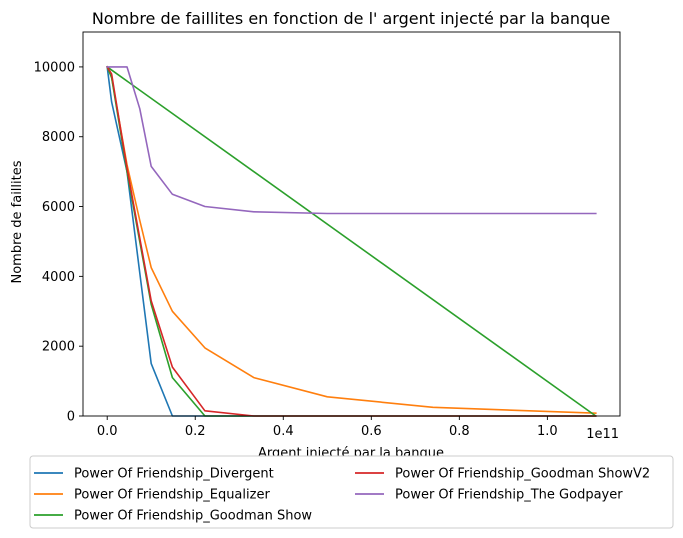 Image resolution: width=683 pixels, height=538 pixels. I want to click on y-tick-label: 2000, so click(58, 347).